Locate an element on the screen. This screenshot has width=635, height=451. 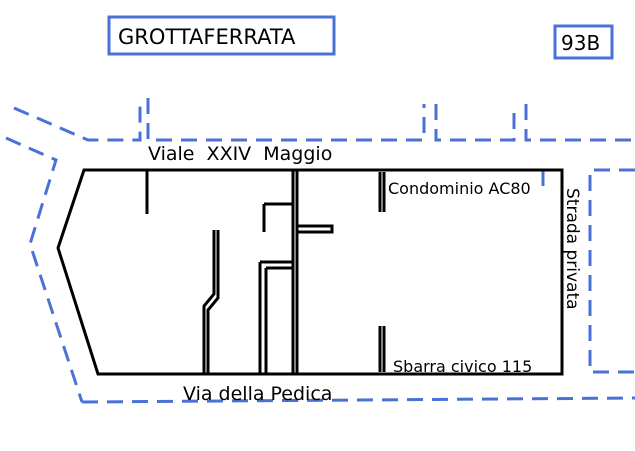
place-label-sbarra: Sbarra civico 115 is located at coordinates (462, 366).